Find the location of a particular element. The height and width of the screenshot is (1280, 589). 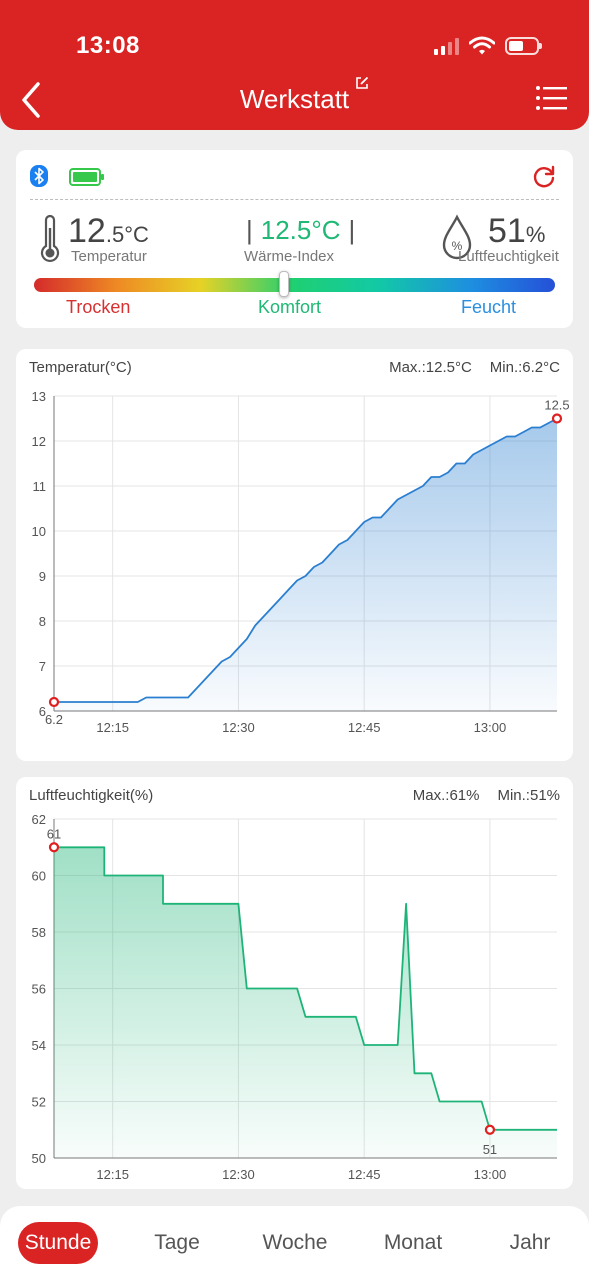

tab-monat: Monat is located at coordinates (413, 1242).